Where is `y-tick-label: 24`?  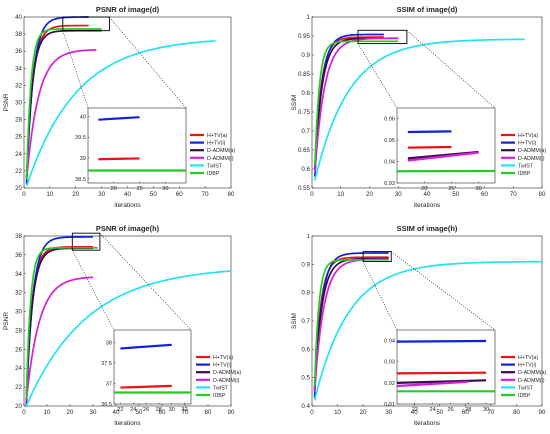
y-tick-label: 24 is located at coordinates (18, 154).